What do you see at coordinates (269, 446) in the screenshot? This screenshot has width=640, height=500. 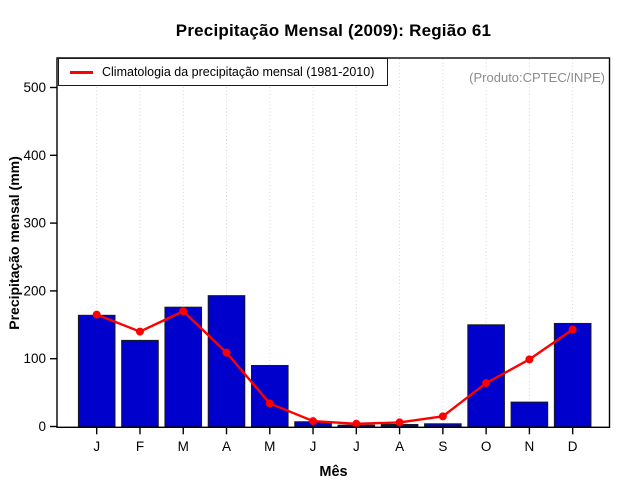 I see `x-tick-label-month-5: M` at bounding box center [269, 446].